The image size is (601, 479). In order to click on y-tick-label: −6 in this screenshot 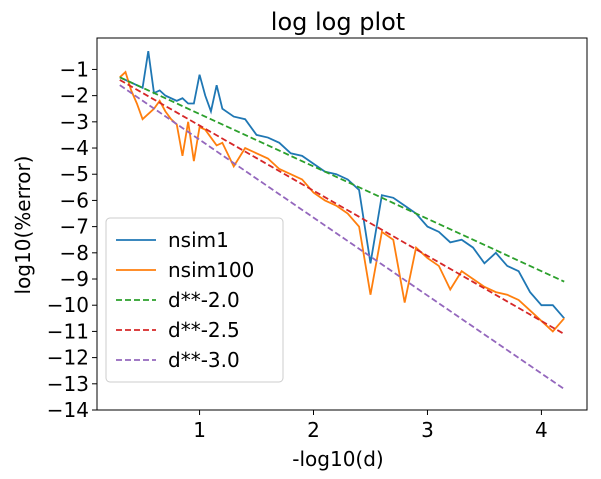, I will do `click(74, 200)`.